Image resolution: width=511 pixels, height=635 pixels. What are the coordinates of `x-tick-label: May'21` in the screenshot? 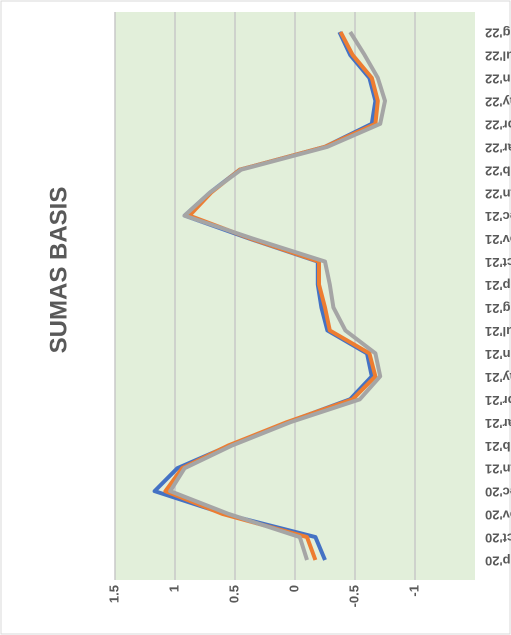 It's located at (498, 377).